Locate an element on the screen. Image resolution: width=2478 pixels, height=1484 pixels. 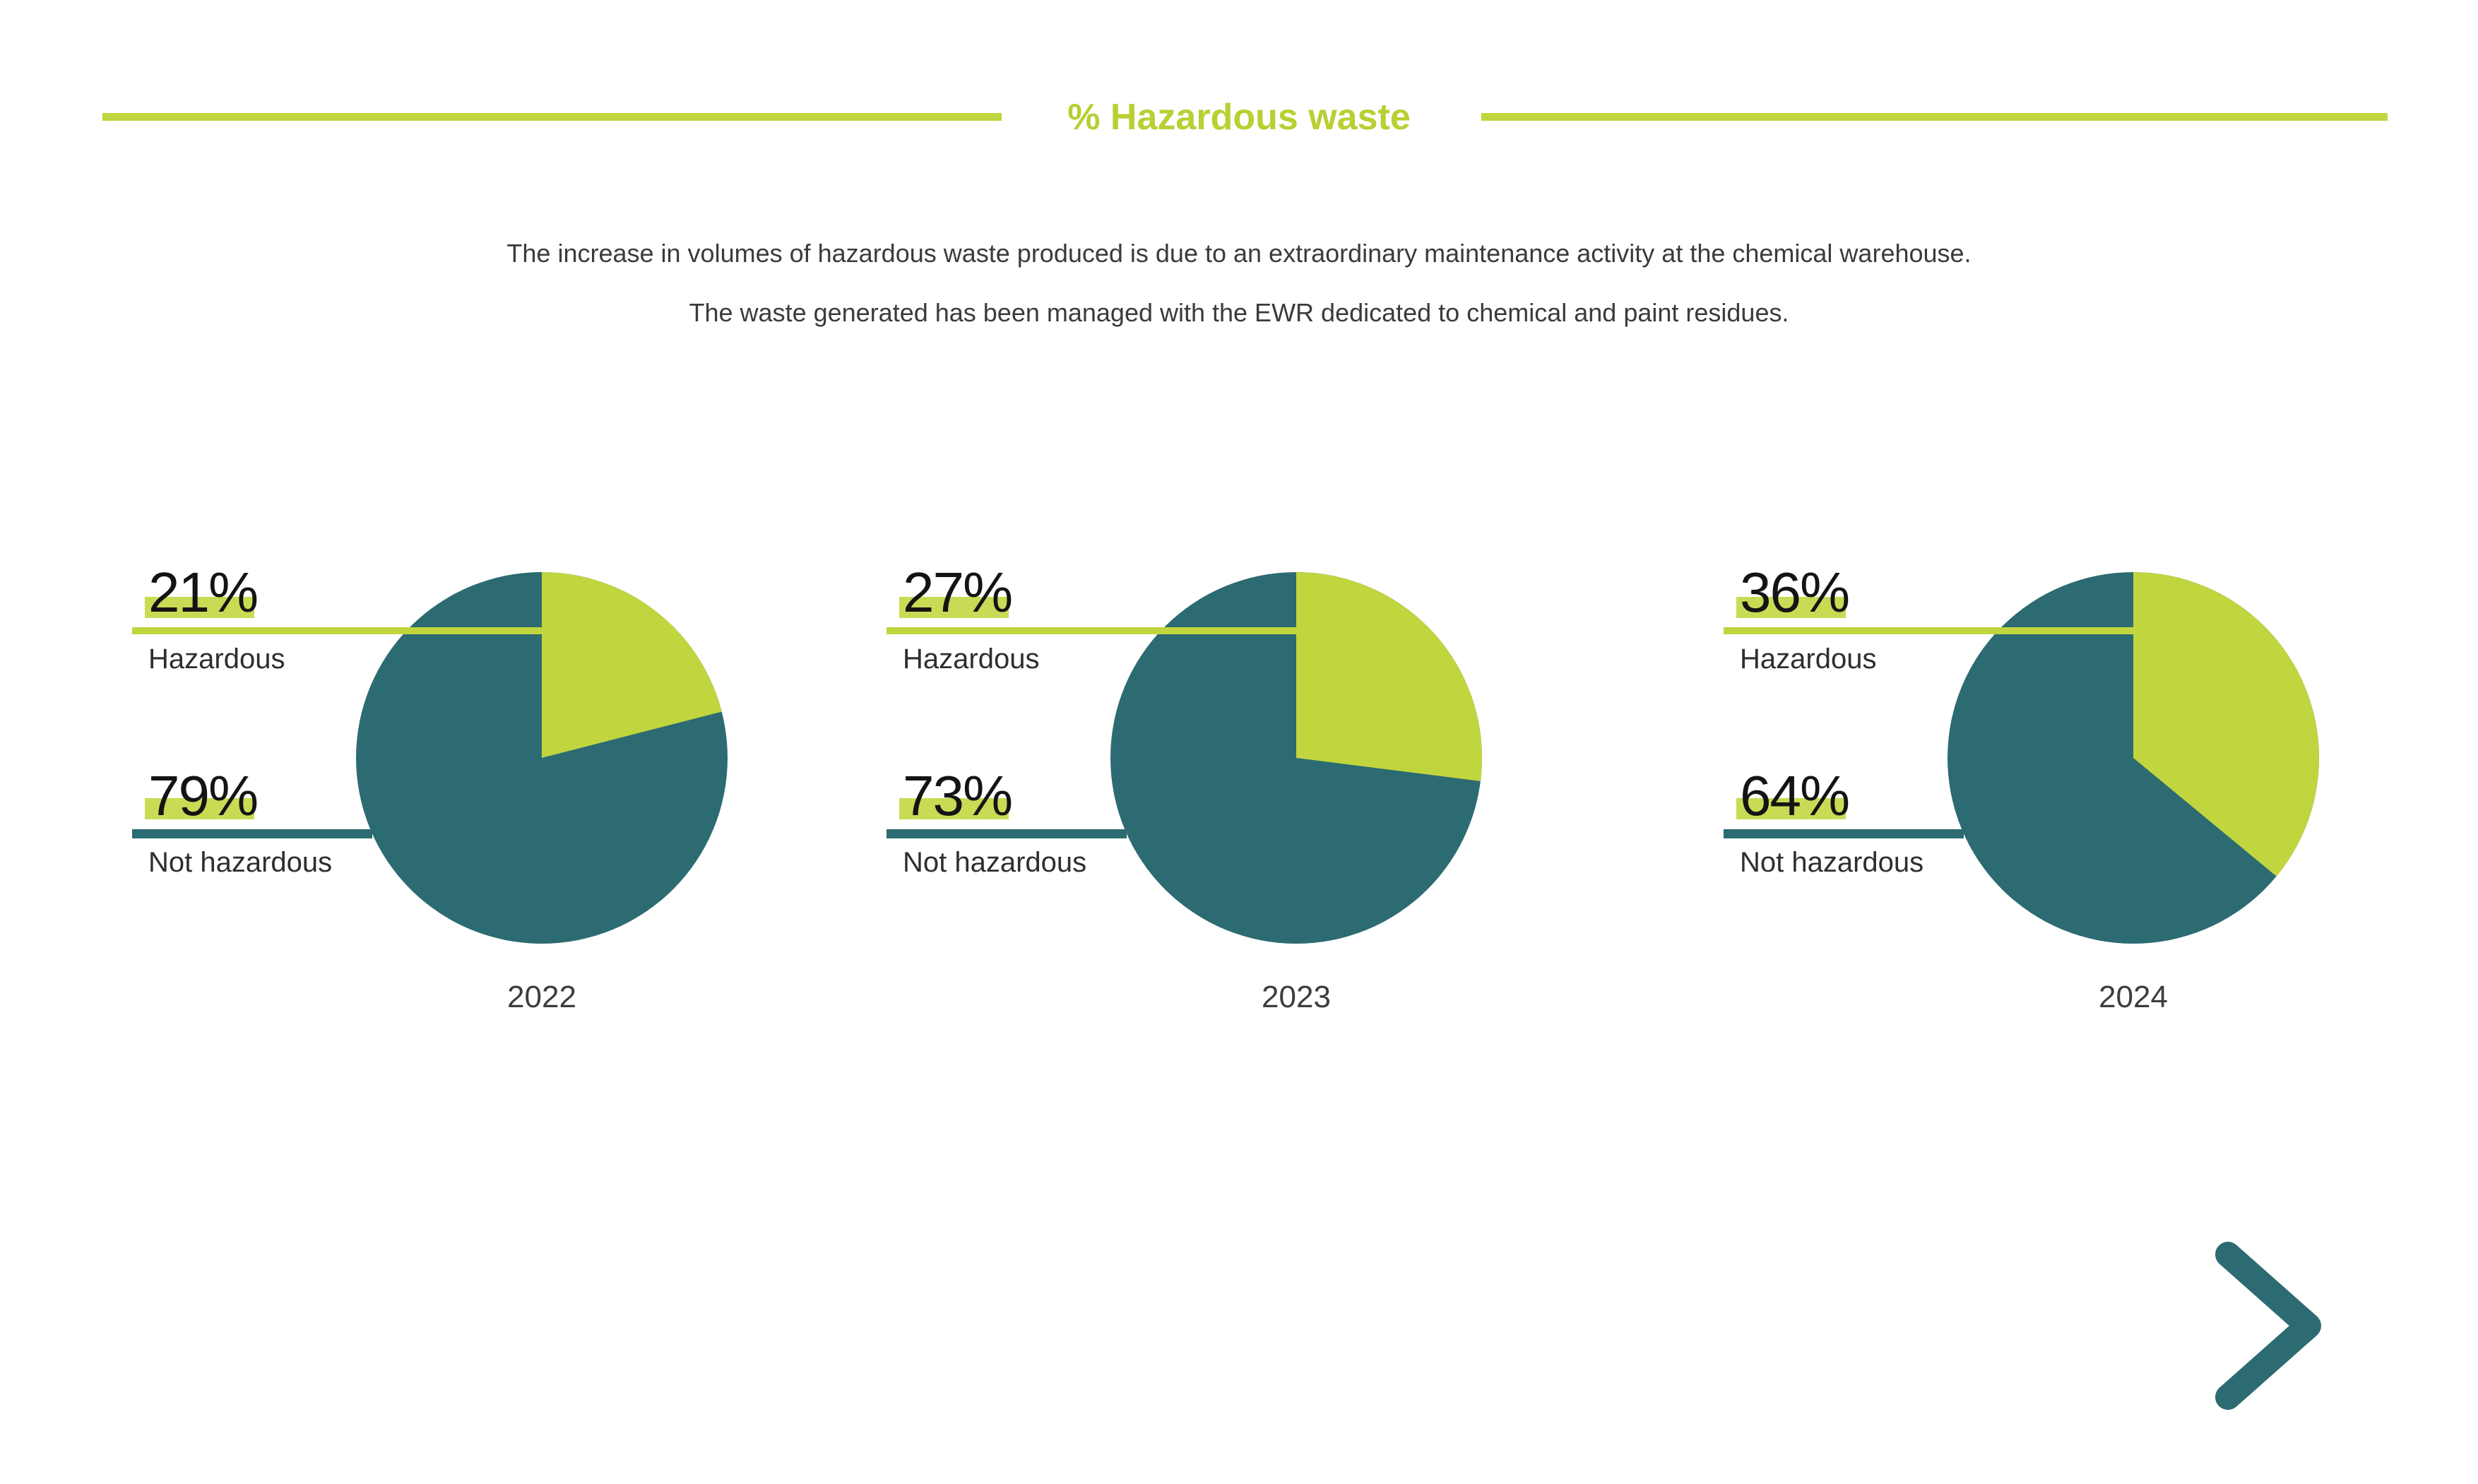
pie-chart-2023 is located at coordinates (1296, 758).